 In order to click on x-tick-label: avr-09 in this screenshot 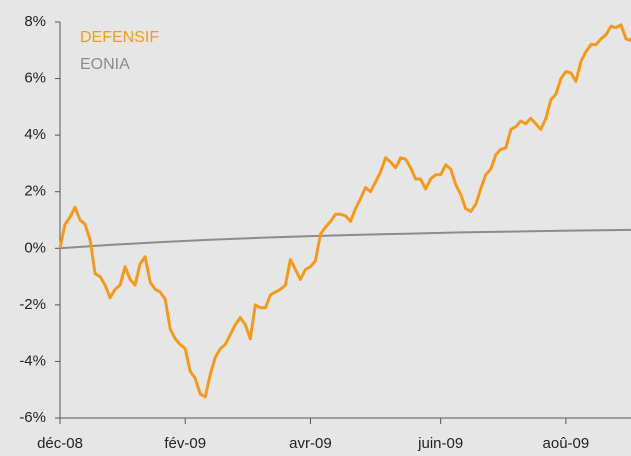, I will do `click(310, 443)`.